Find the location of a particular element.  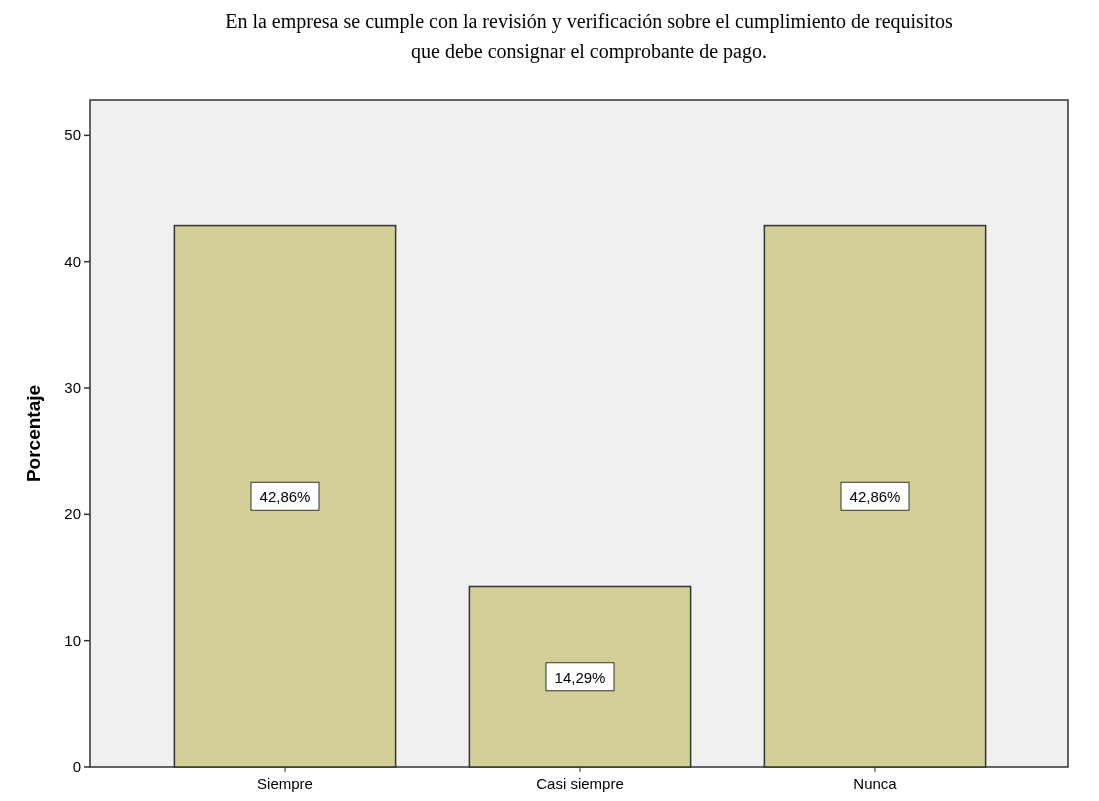

y-axis-title: Porcentaje is located at coordinates (33, 433).